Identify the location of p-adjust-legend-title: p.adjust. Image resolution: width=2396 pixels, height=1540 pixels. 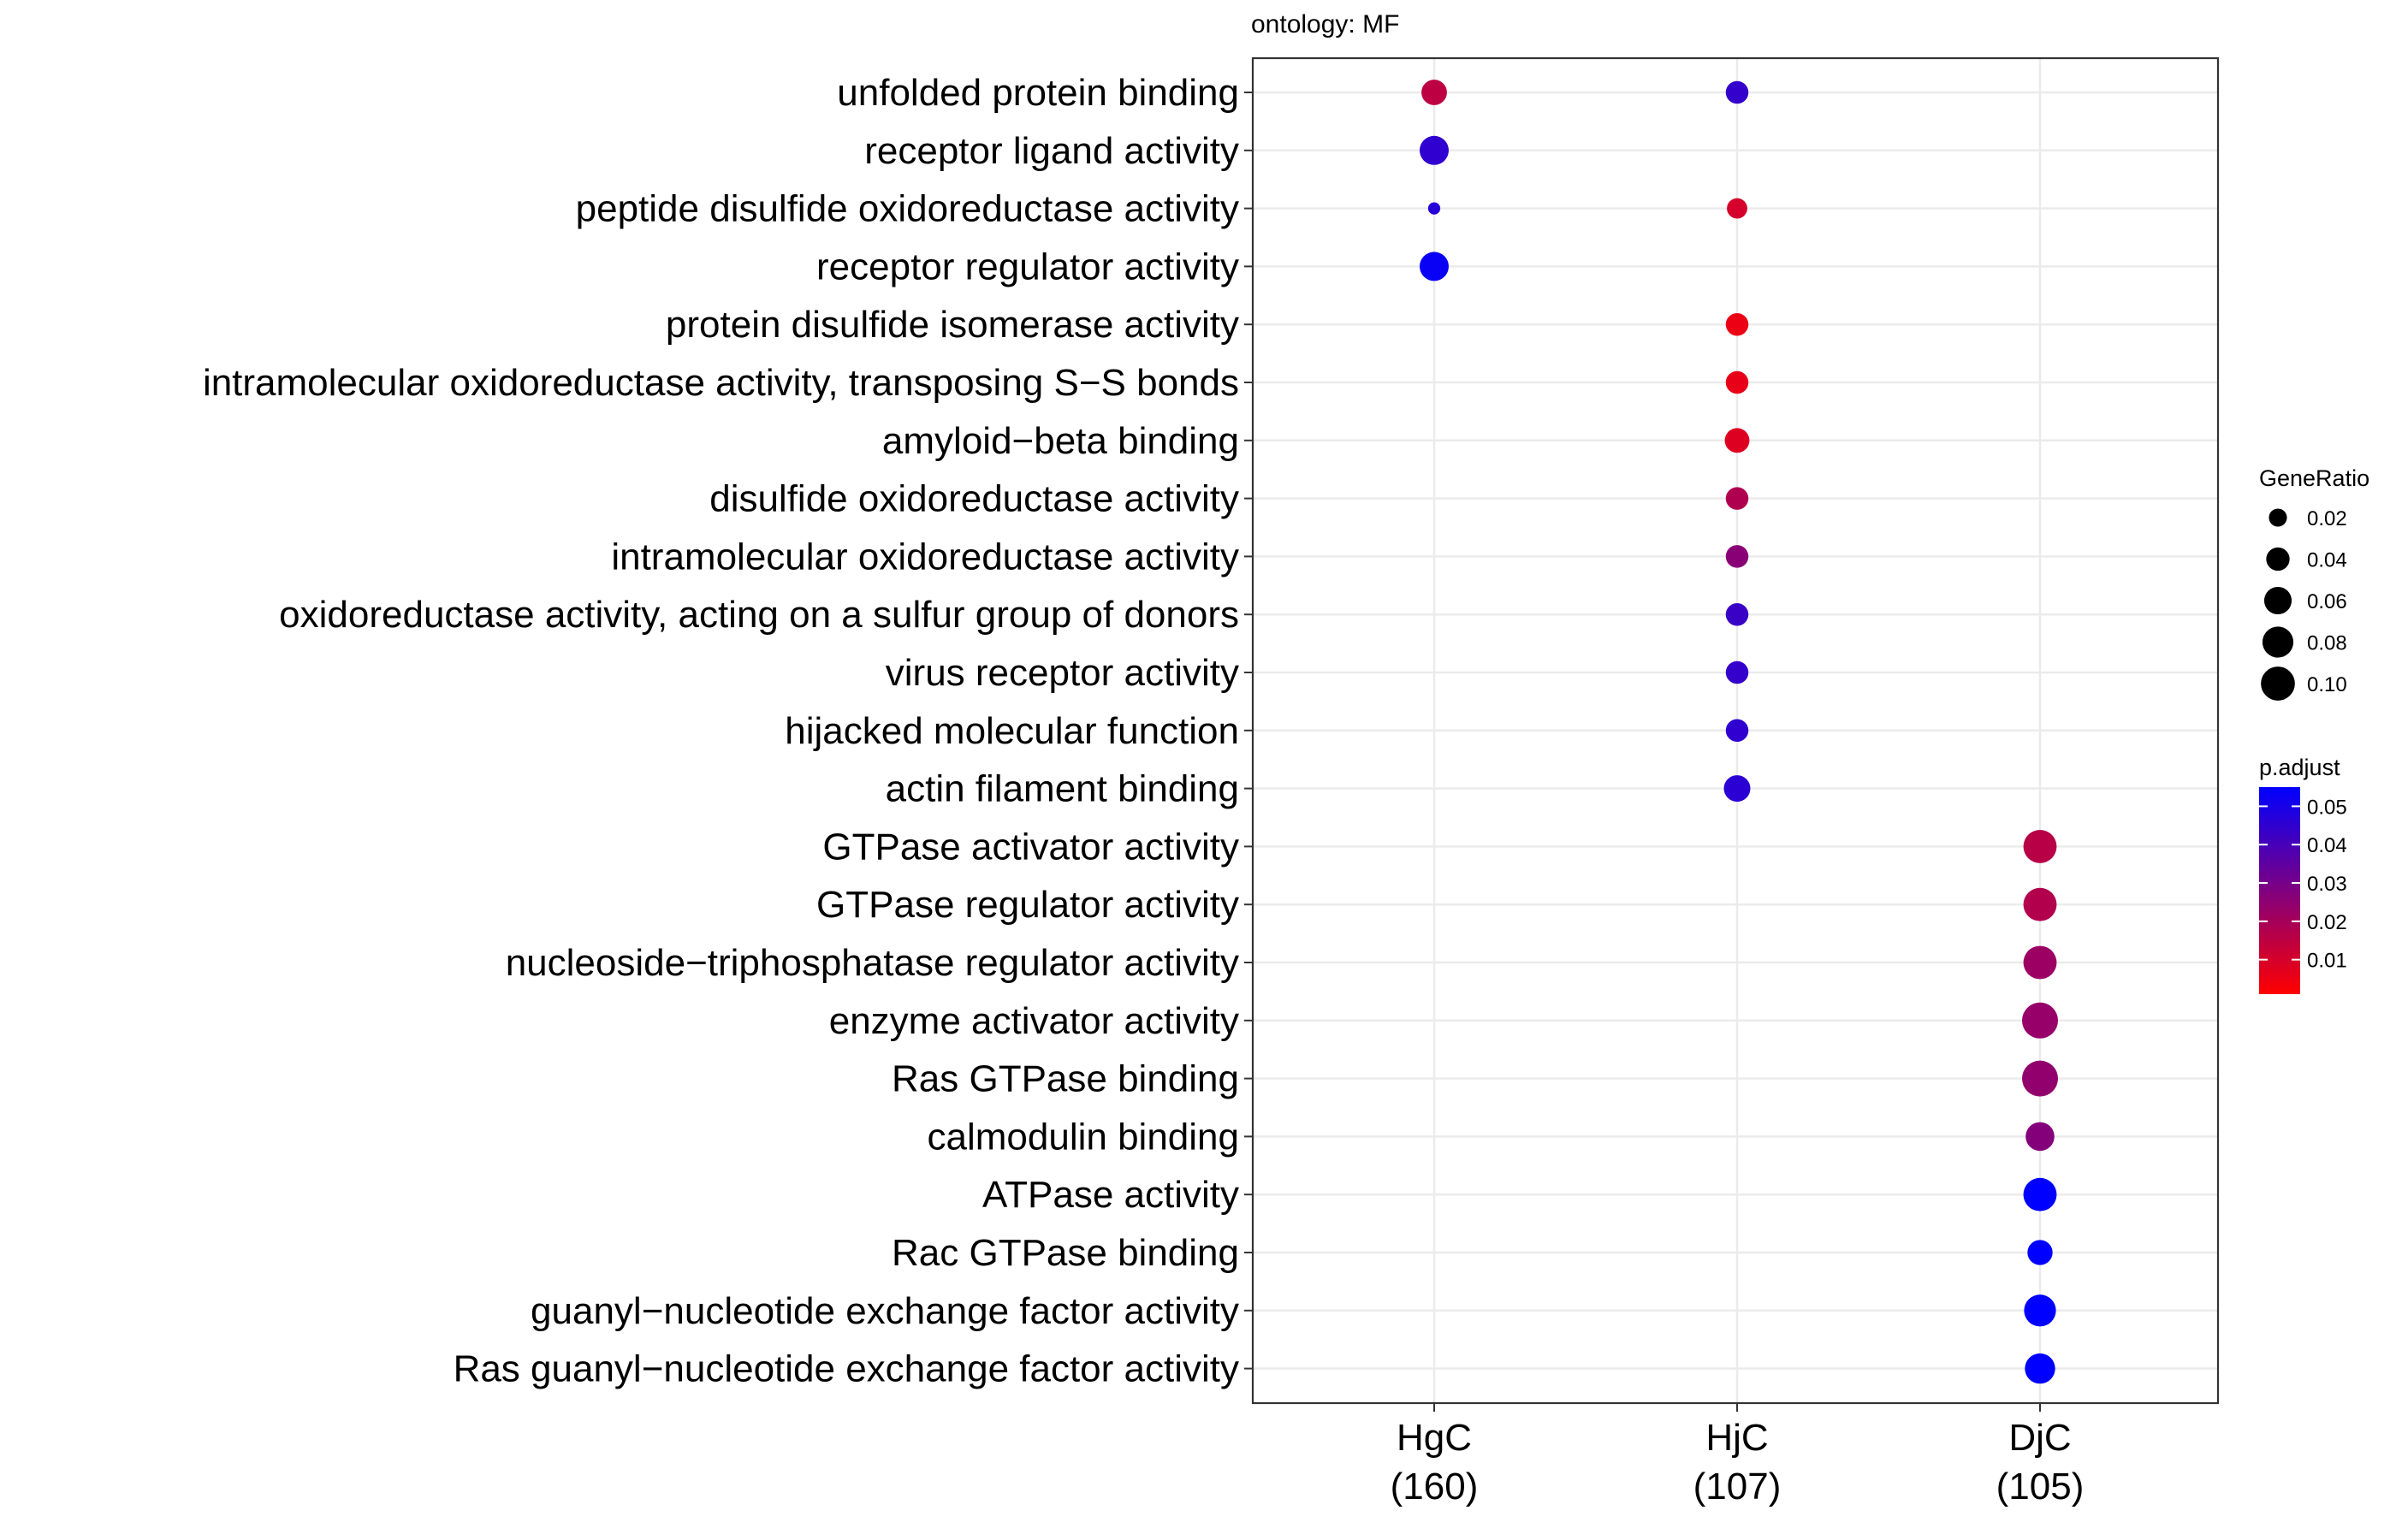
(2300, 767).